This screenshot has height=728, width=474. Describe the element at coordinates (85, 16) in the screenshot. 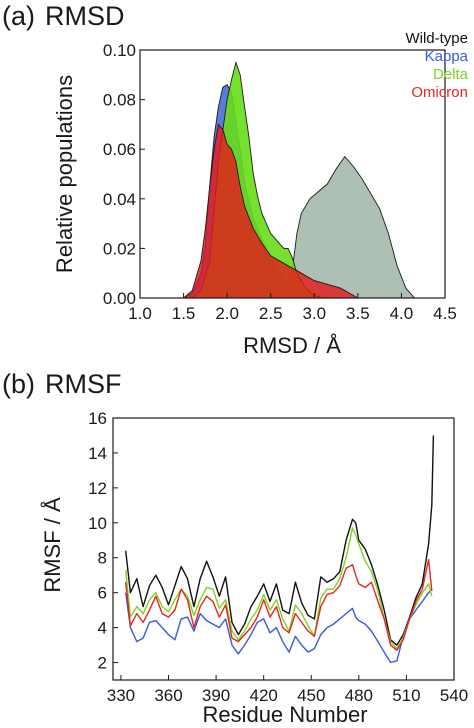

I see `rmsd-title: RMSD` at that location.